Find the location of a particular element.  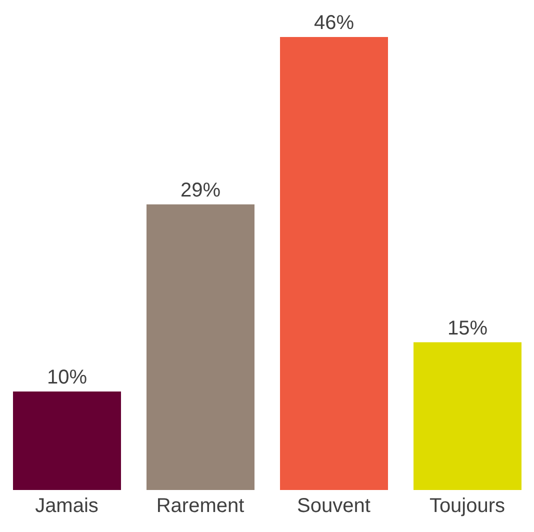

x-tick-label: Jamais is located at coordinates (66, 506).